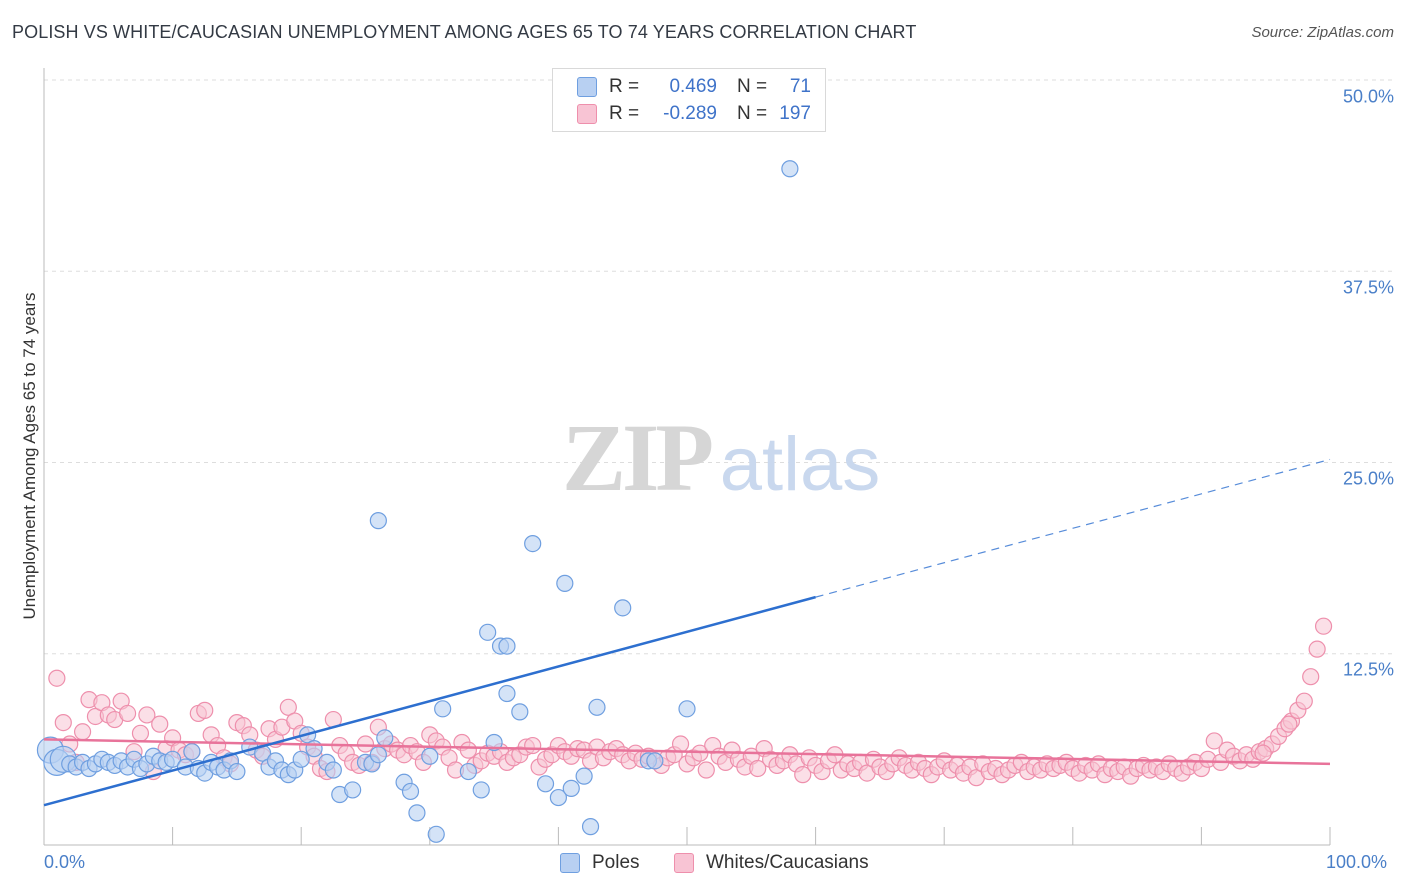  Describe the element at coordinates (800, 86) in the screenshot. I see `n-value: 71` at that location.